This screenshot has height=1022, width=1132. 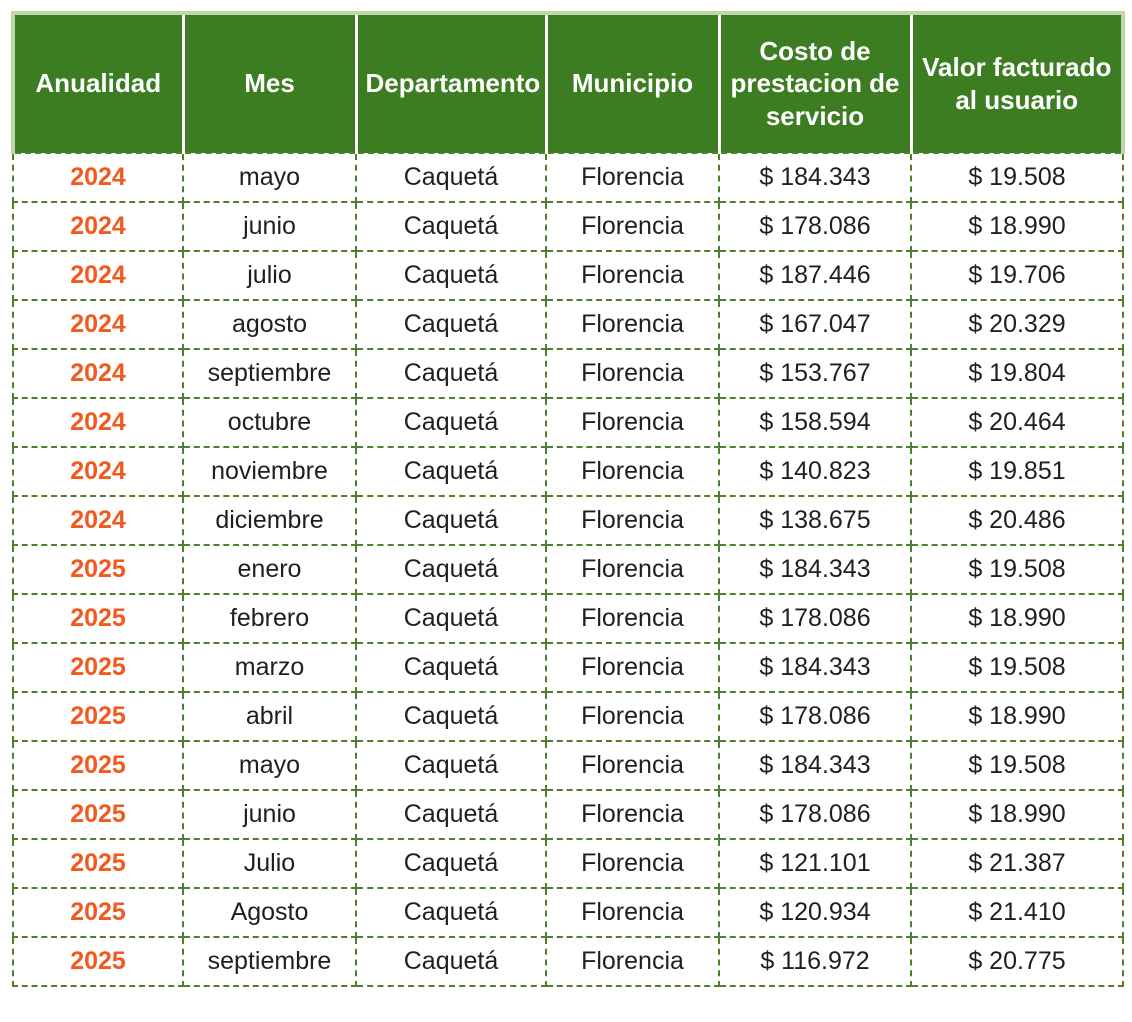 I want to click on cell-mes: agosto, so click(x=269, y=324).